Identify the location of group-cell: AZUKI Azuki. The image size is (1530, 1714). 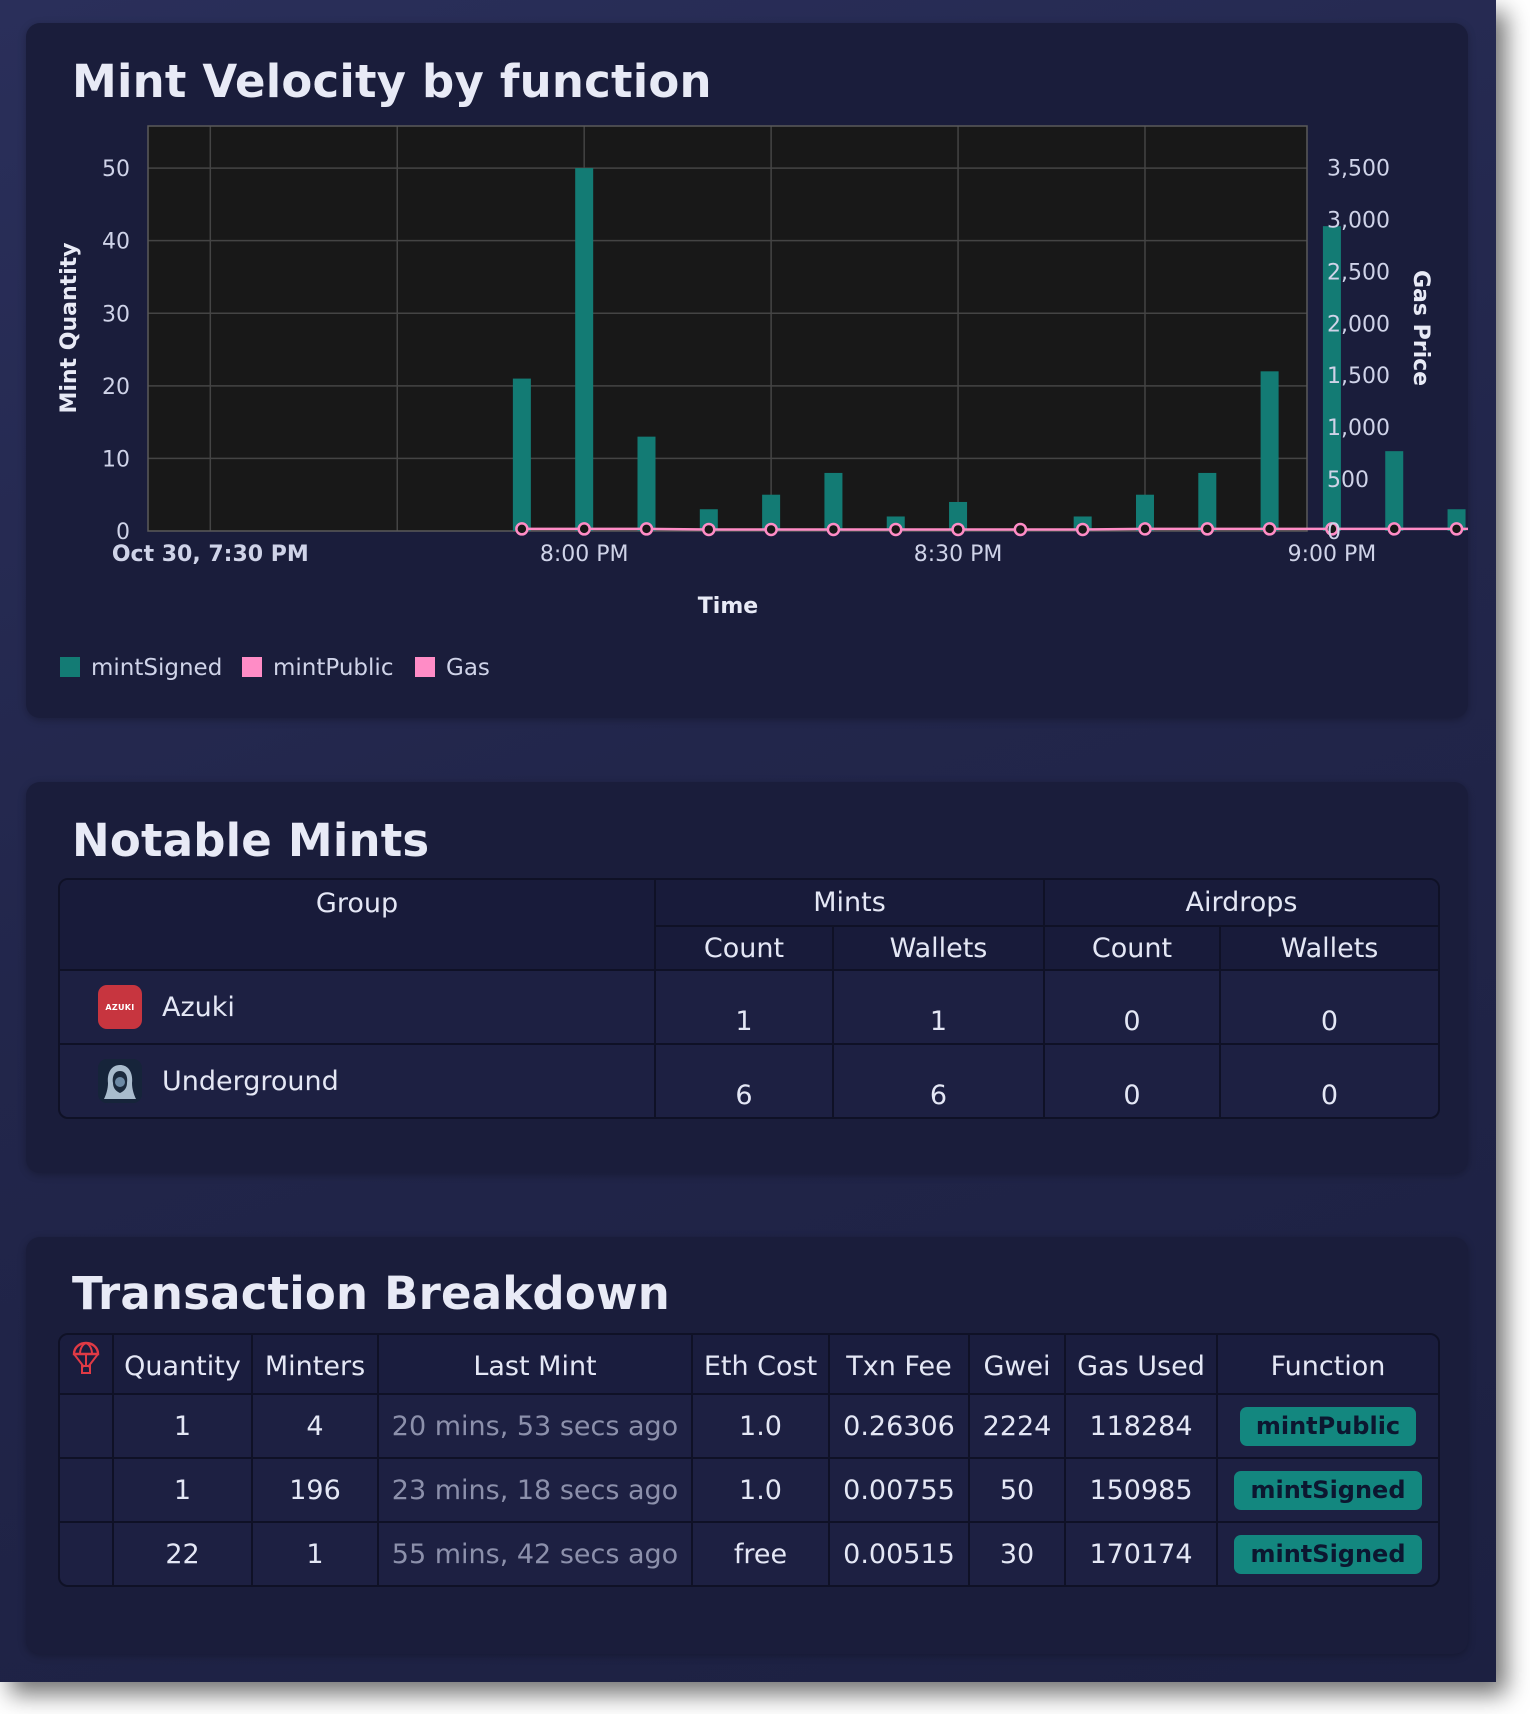
(358, 1007).